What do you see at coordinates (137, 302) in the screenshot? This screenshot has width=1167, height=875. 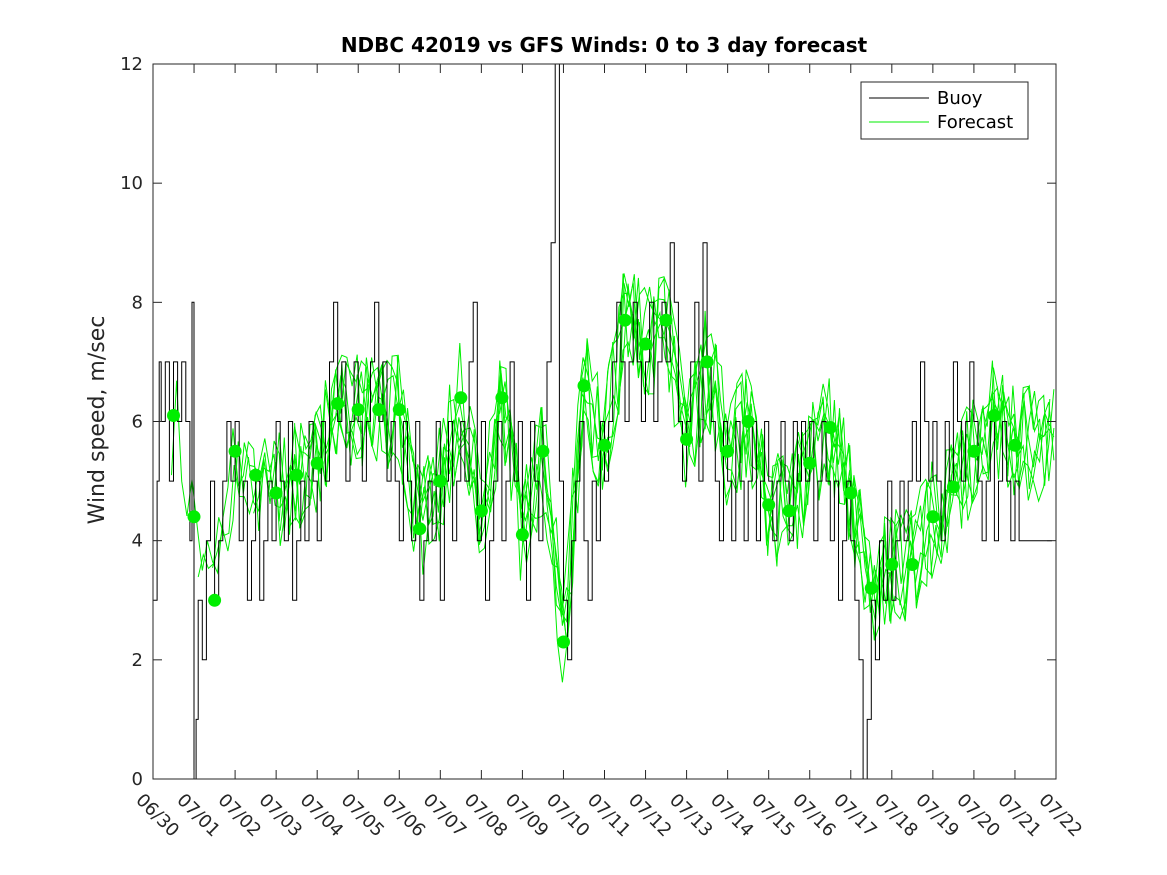 I see `y-tick-label: 8` at bounding box center [137, 302].